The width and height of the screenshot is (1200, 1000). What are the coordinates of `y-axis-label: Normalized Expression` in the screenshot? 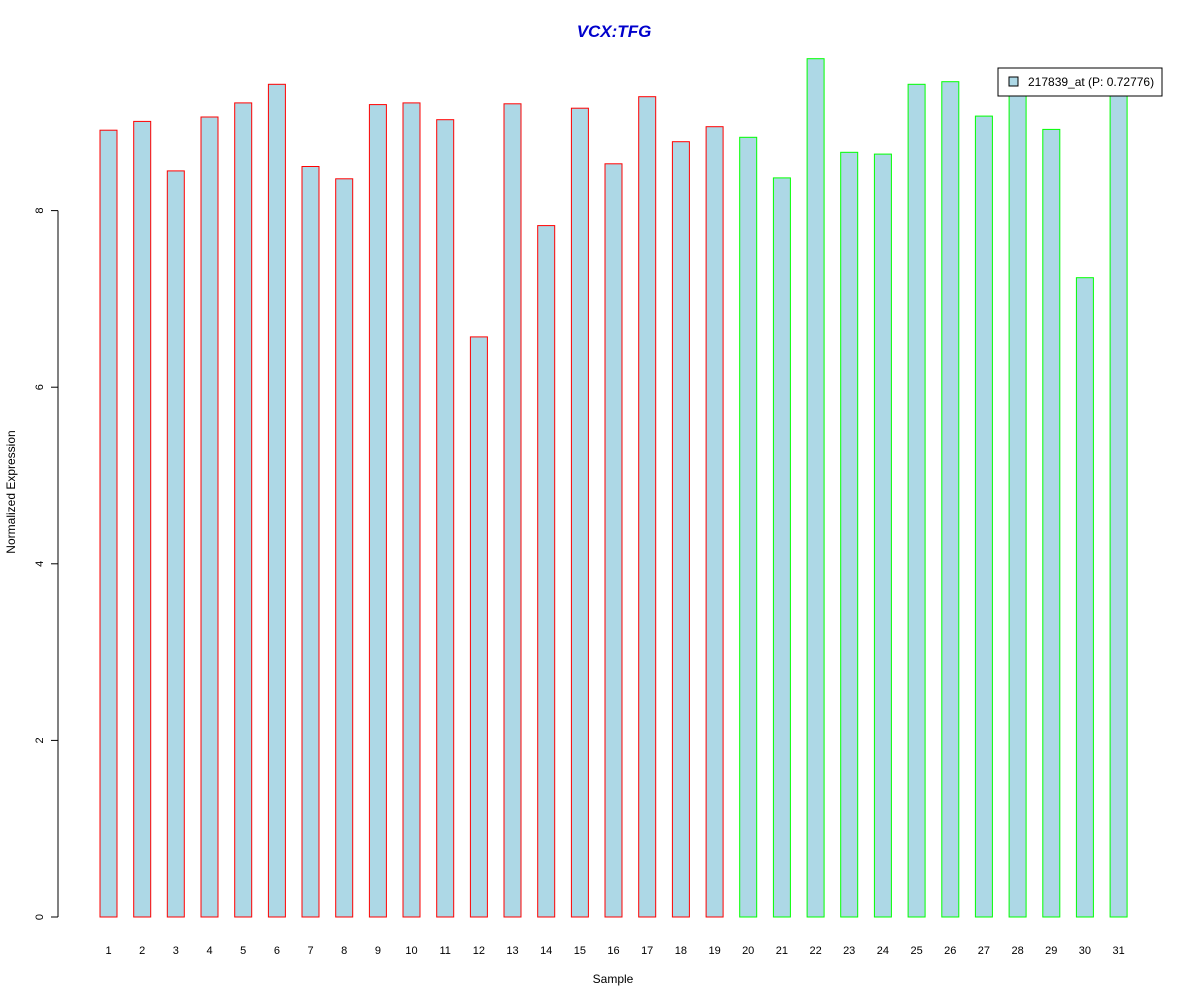 It's located at (11, 491).